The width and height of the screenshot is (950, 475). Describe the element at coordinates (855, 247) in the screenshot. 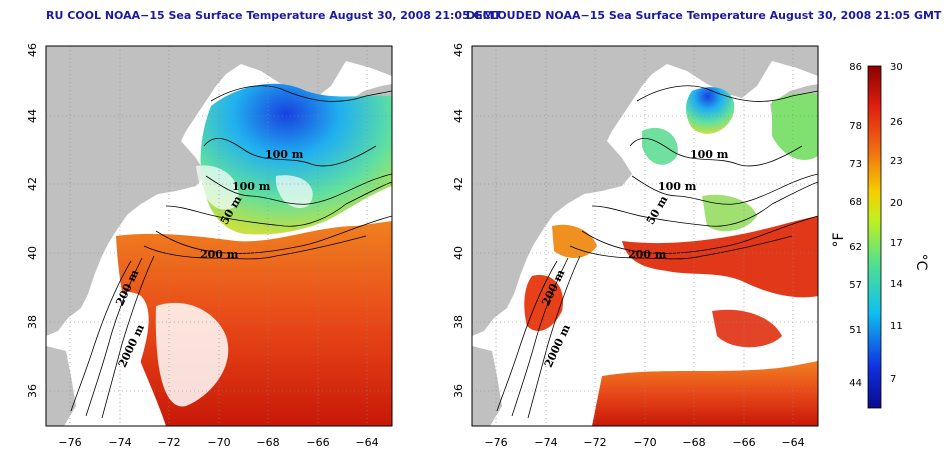

I see `fahrenheit-tick-label: 62` at that location.